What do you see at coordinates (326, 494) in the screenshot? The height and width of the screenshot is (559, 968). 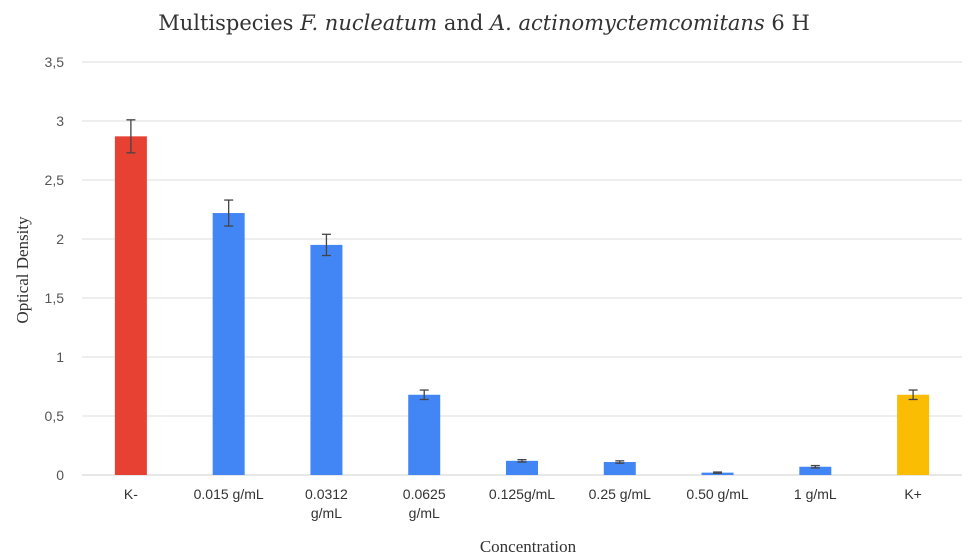 I see `x-category-label: 0.0312` at bounding box center [326, 494].